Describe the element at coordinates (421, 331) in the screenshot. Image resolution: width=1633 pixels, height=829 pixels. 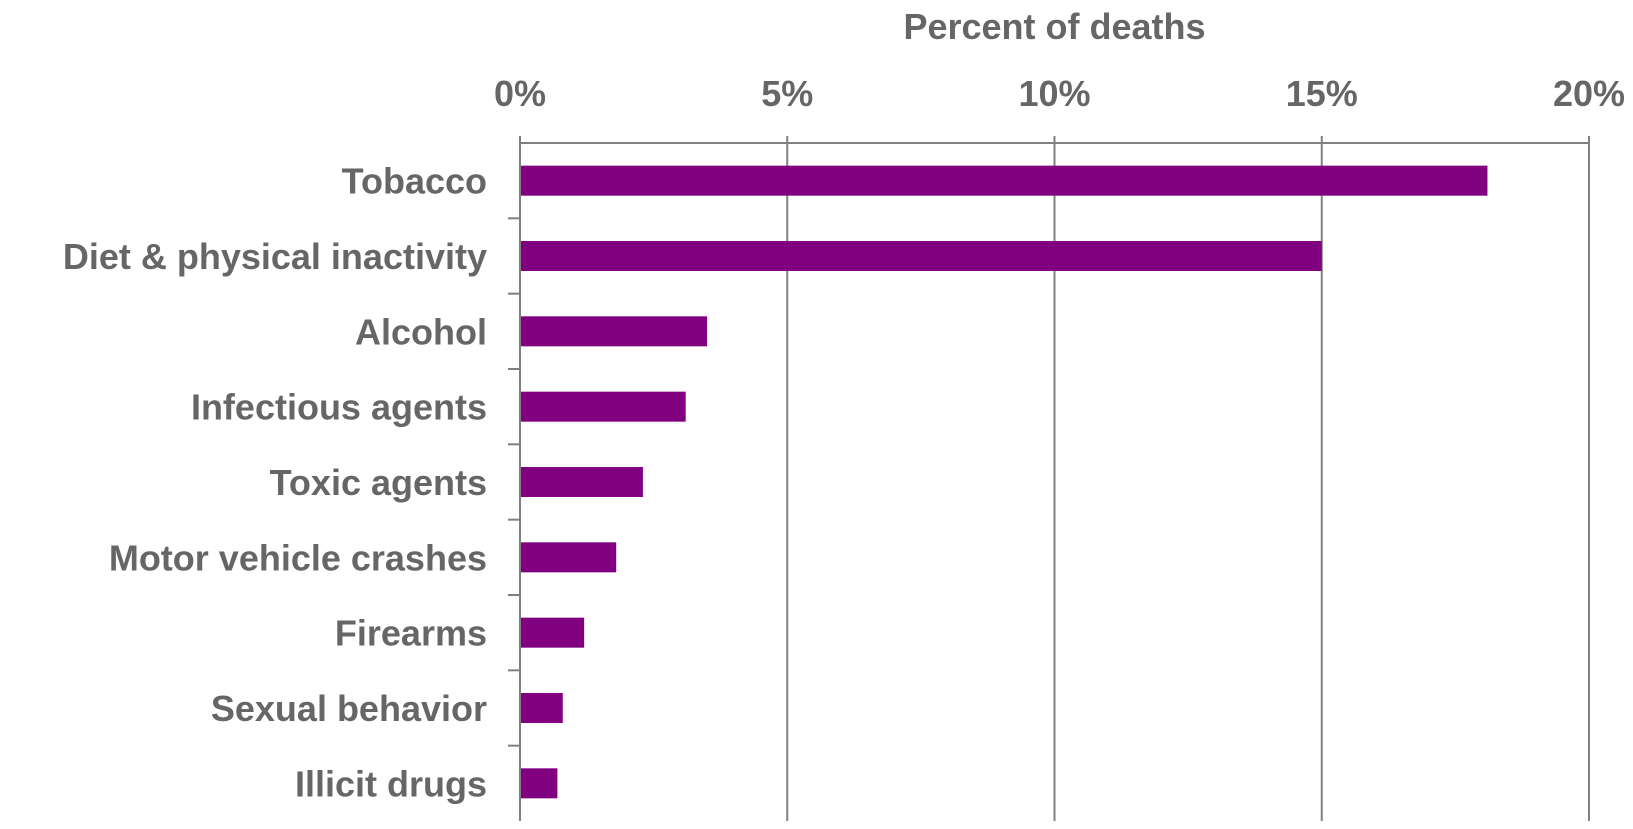
I see `category-label: Alcohol` at that location.